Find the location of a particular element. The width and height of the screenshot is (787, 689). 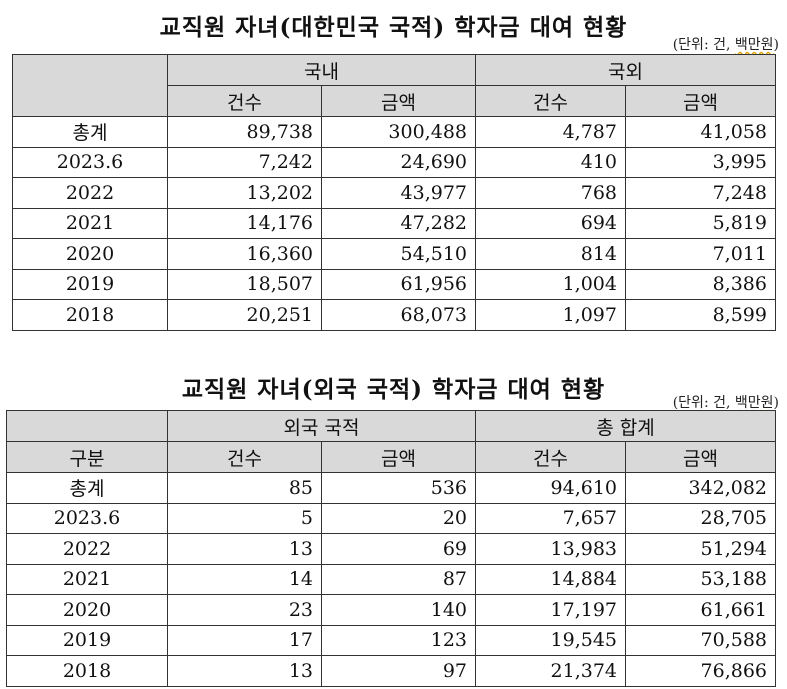

value-cell: 28,705 is located at coordinates (700, 518).